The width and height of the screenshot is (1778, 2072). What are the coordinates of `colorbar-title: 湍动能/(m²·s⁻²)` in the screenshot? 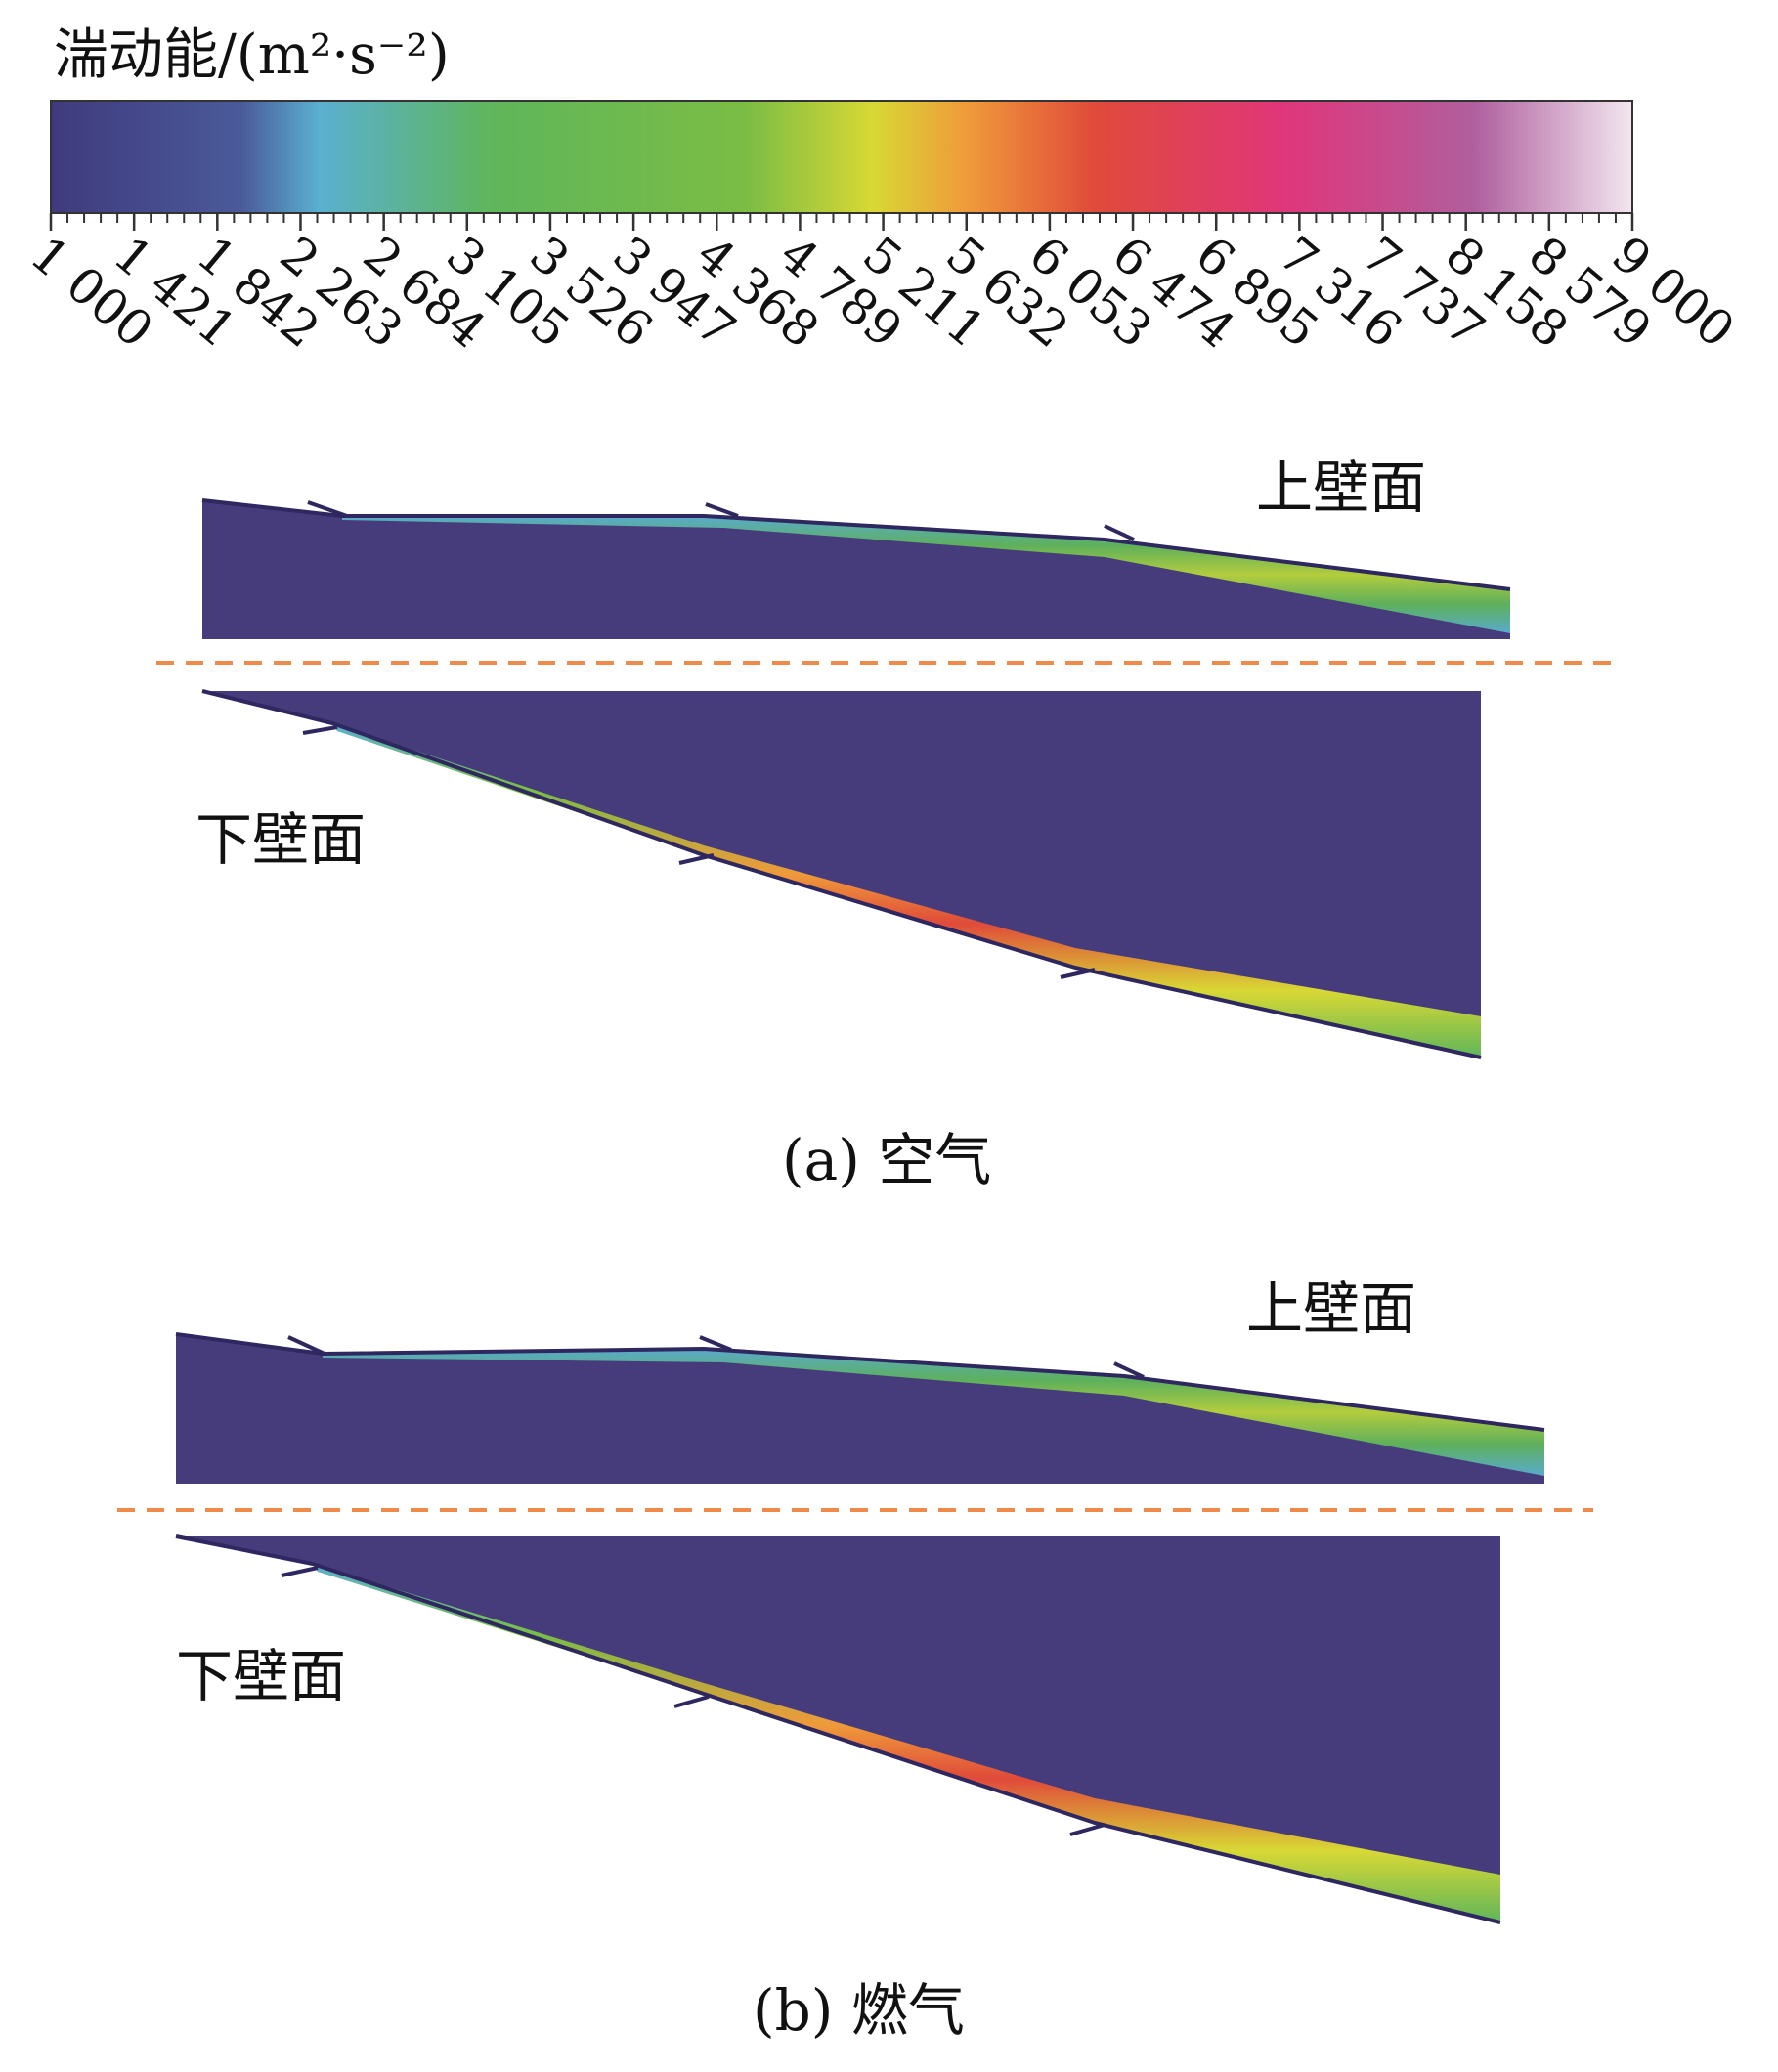 It's located at (252, 55).